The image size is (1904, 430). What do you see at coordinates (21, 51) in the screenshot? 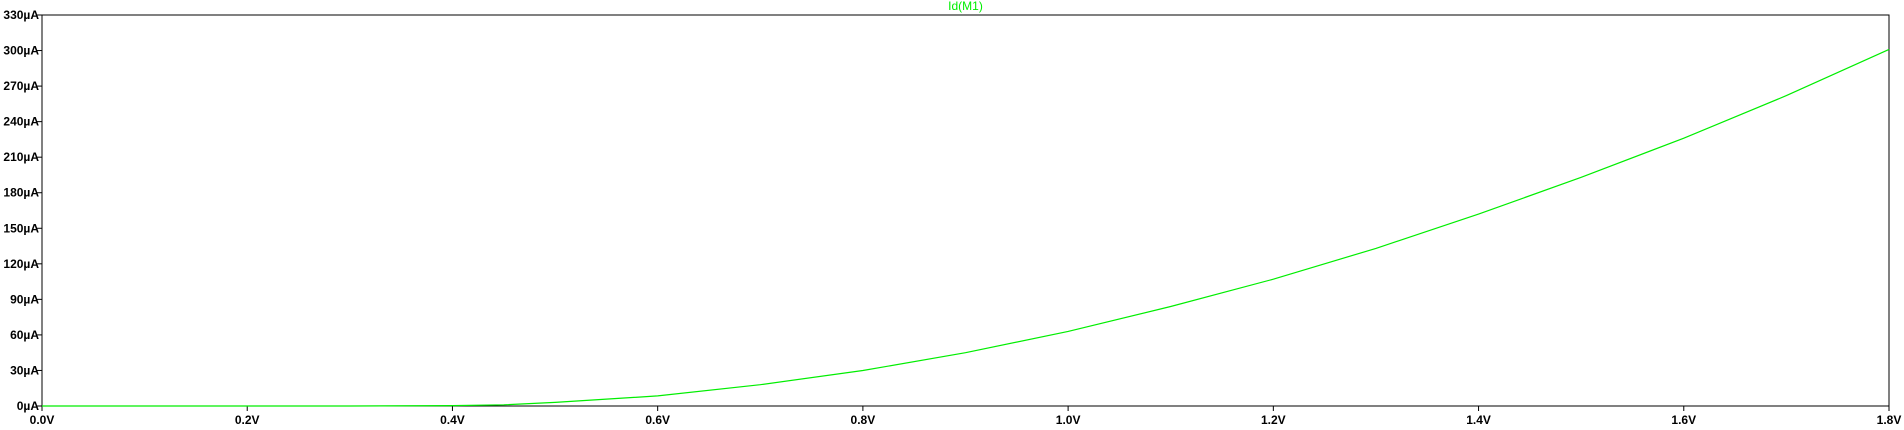
I see `y-tick-label: 300µA` at bounding box center [21, 51].